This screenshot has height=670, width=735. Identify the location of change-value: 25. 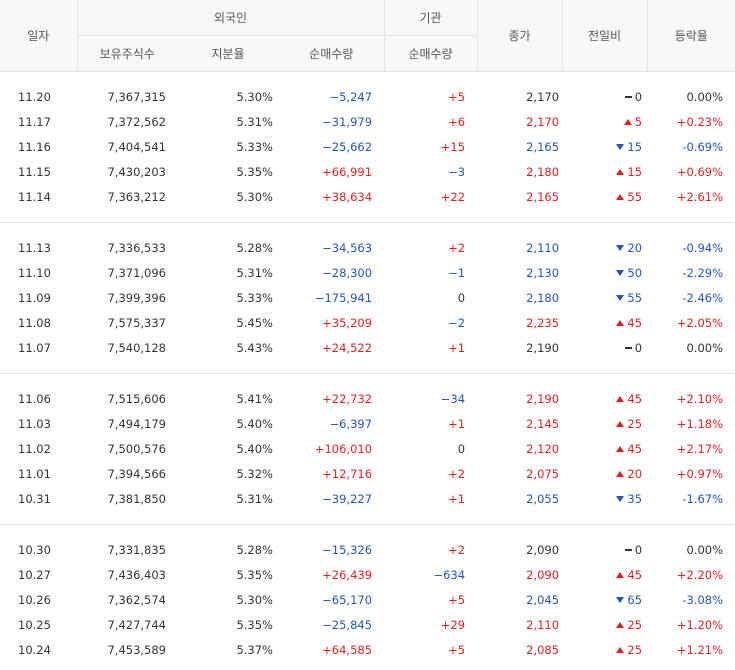
(635, 423).